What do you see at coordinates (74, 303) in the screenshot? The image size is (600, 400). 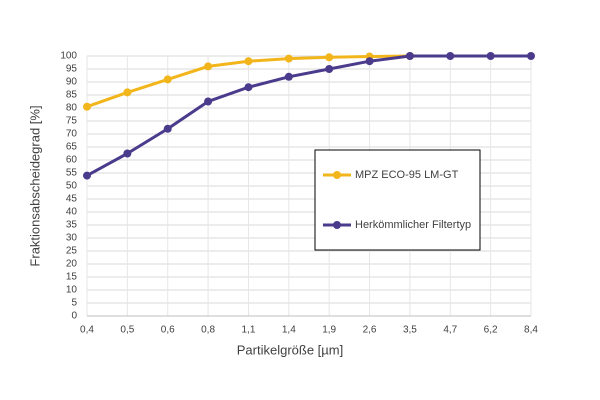 I see `y-tick-label: 5` at bounding box center [74, 303].